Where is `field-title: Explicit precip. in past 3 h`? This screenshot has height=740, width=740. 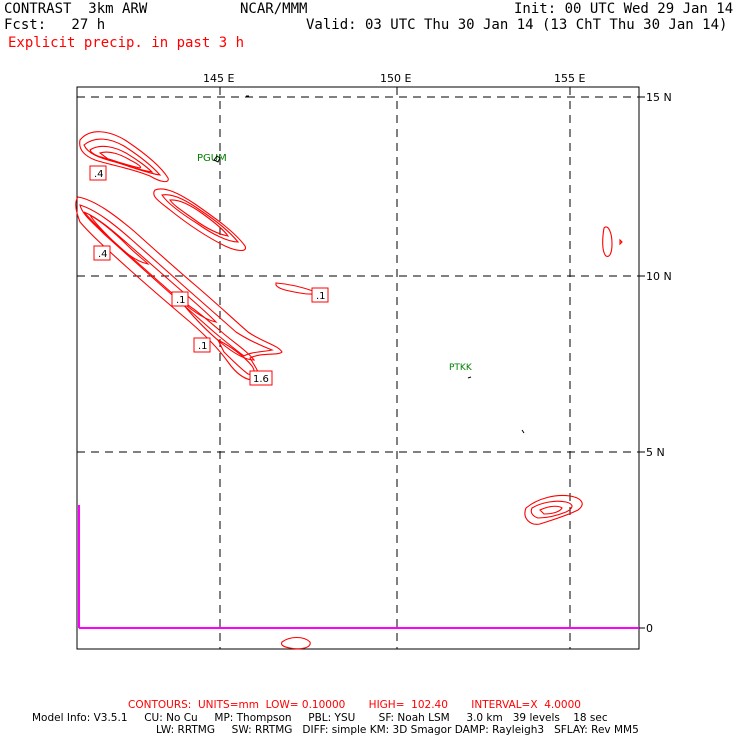
field-title: Explicit precip. in past 3 h is located at coordinates (126, 43).